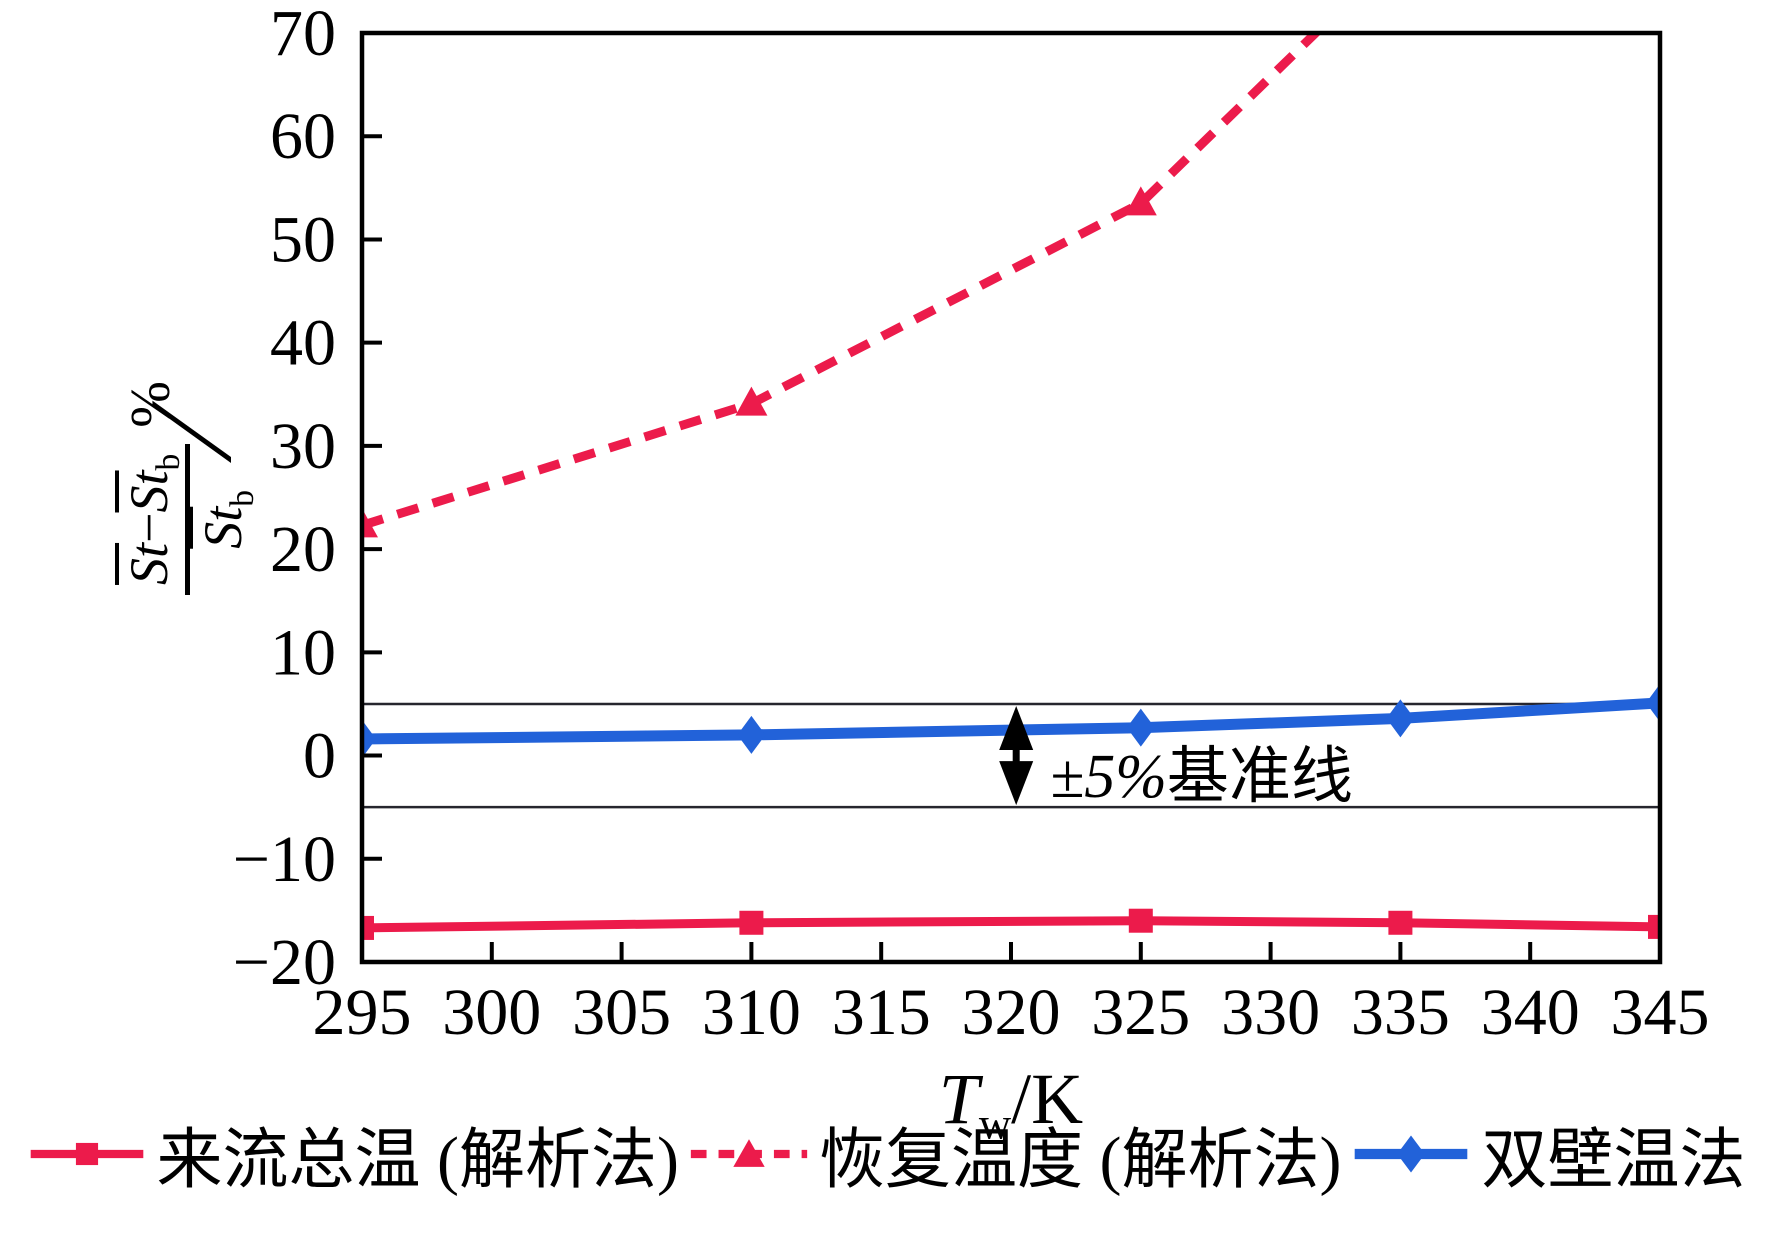  Describe the element at coordinates (303, 549) in the screenshot. I see `y-tick-label: 20` at that location.